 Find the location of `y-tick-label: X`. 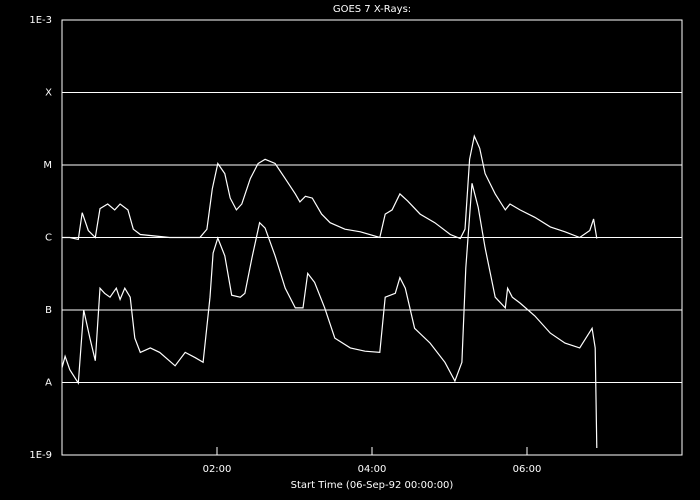

y-tick-label: X is located at coordinates (48, 93).